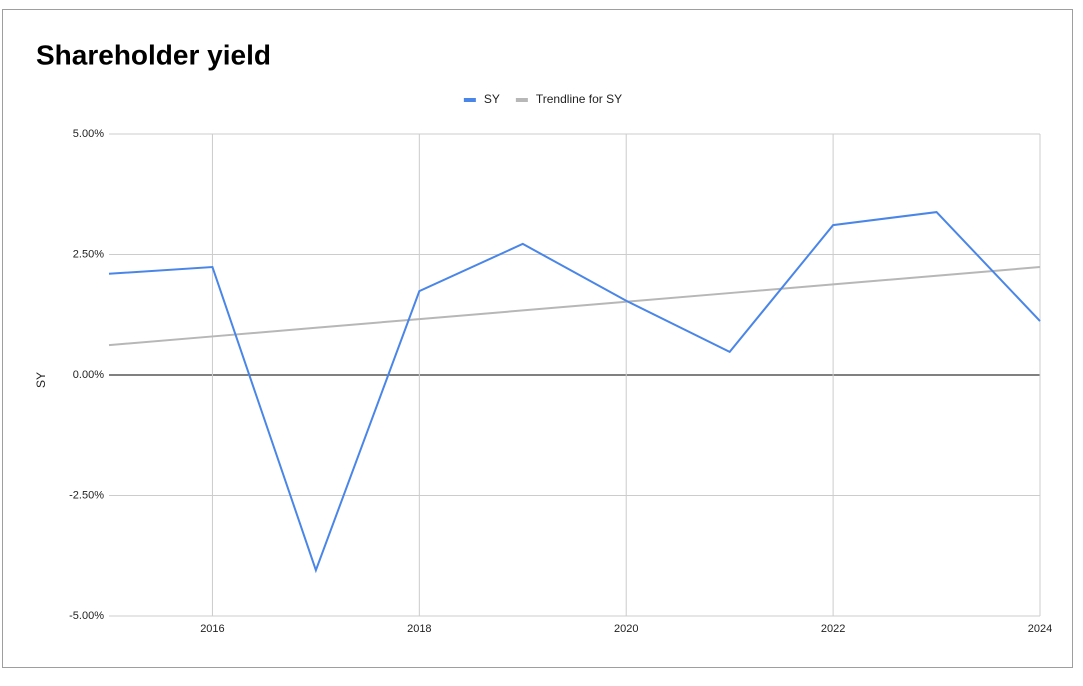 The image size is (1083, 686). What do you see at coordinates (41, 380) in the screenshot?
I see `y-axis-title: SY` at bounding box center [41, 380].